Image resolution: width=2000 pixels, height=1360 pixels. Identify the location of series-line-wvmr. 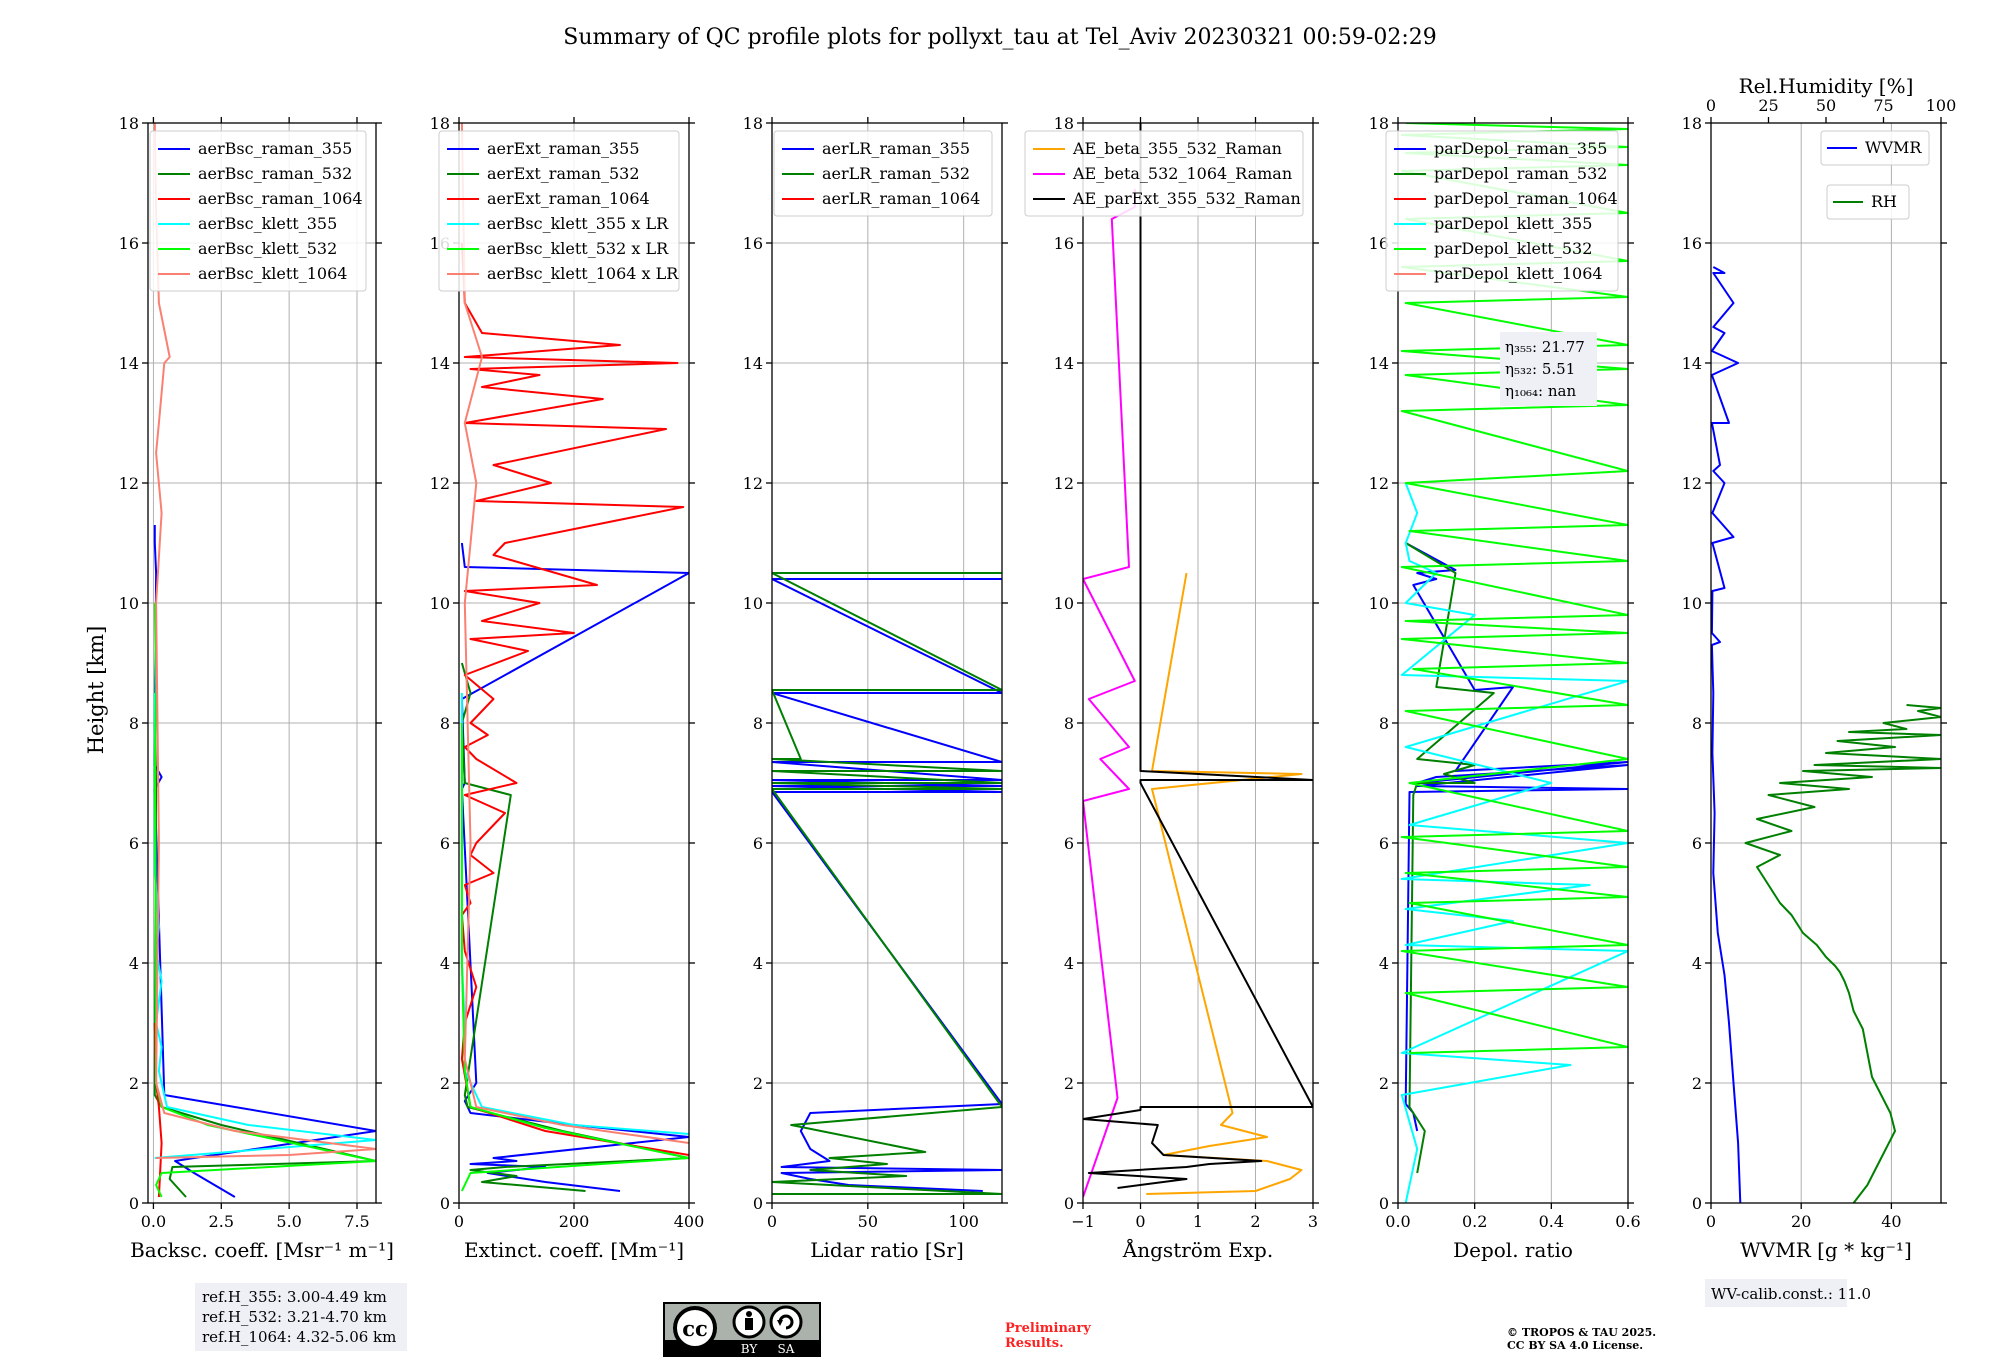
(1726, 734).